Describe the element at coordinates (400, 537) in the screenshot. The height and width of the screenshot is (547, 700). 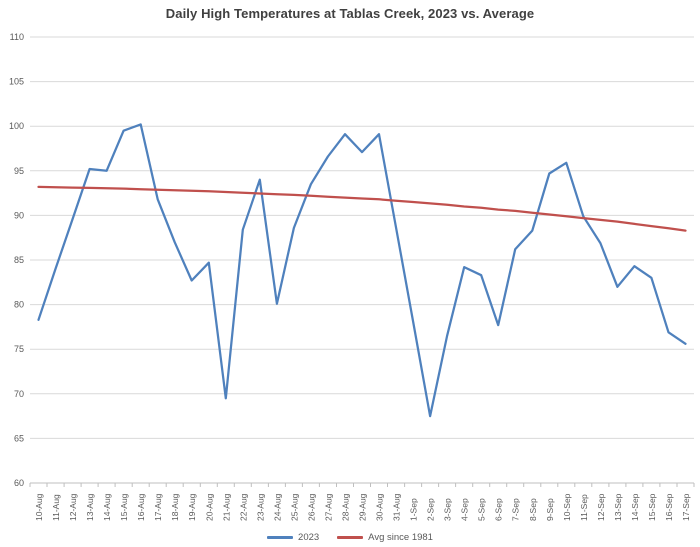
I see `legend-label-avg-since-1981: Avg since 1981` at that location.